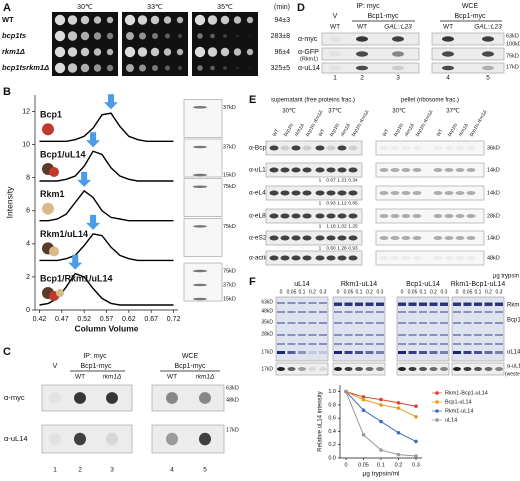 Image resolution: width=520 pixels, height=481 pixels. I want to click on quantification: 1.25, so click(353, 226).